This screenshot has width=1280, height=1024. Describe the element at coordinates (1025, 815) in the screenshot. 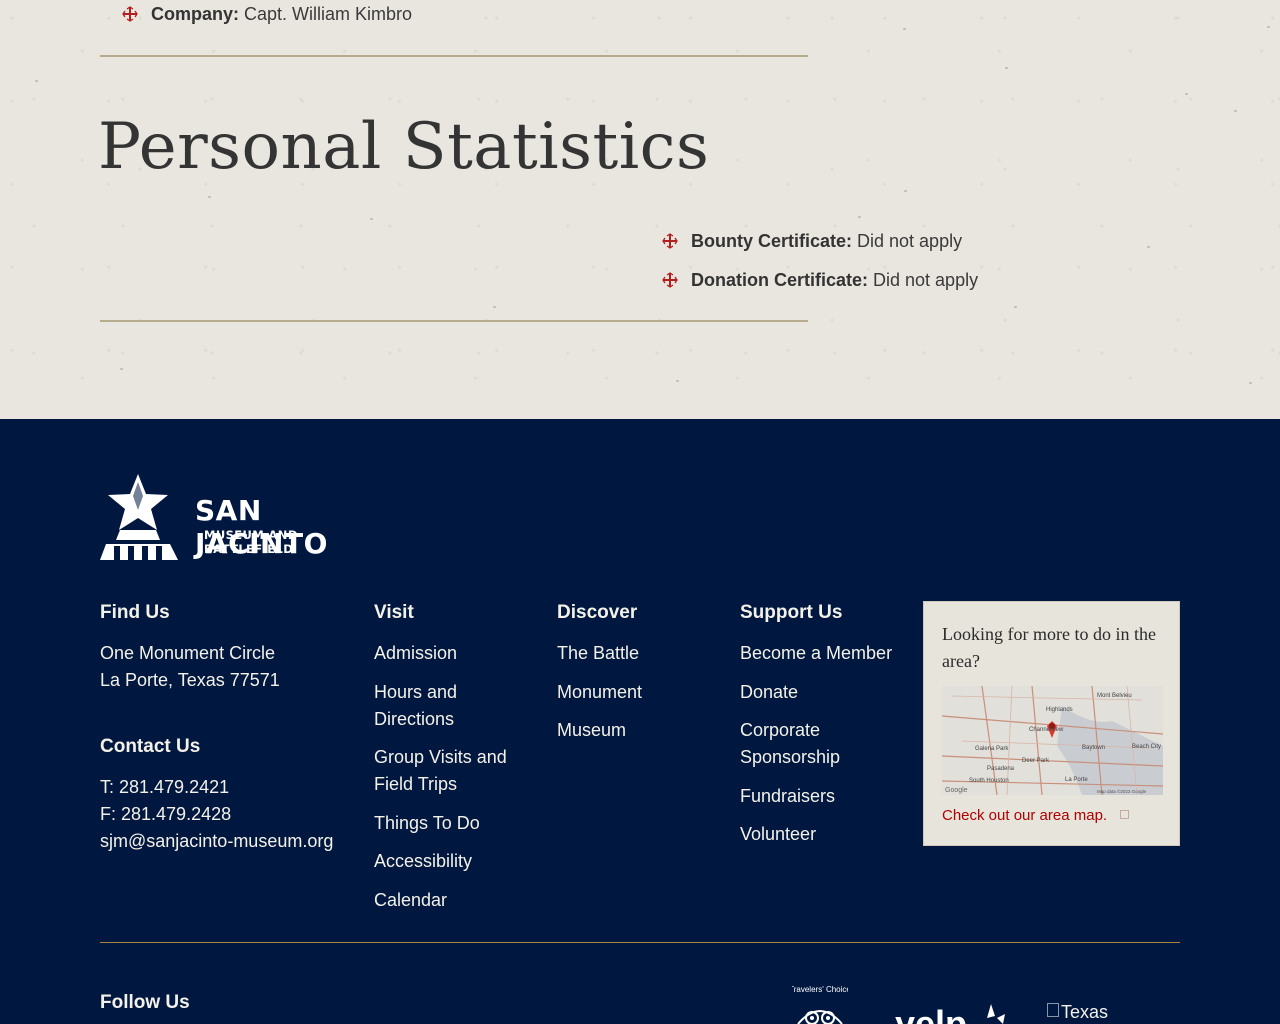

I see `area-map-link: Check out our area map.` at that location.